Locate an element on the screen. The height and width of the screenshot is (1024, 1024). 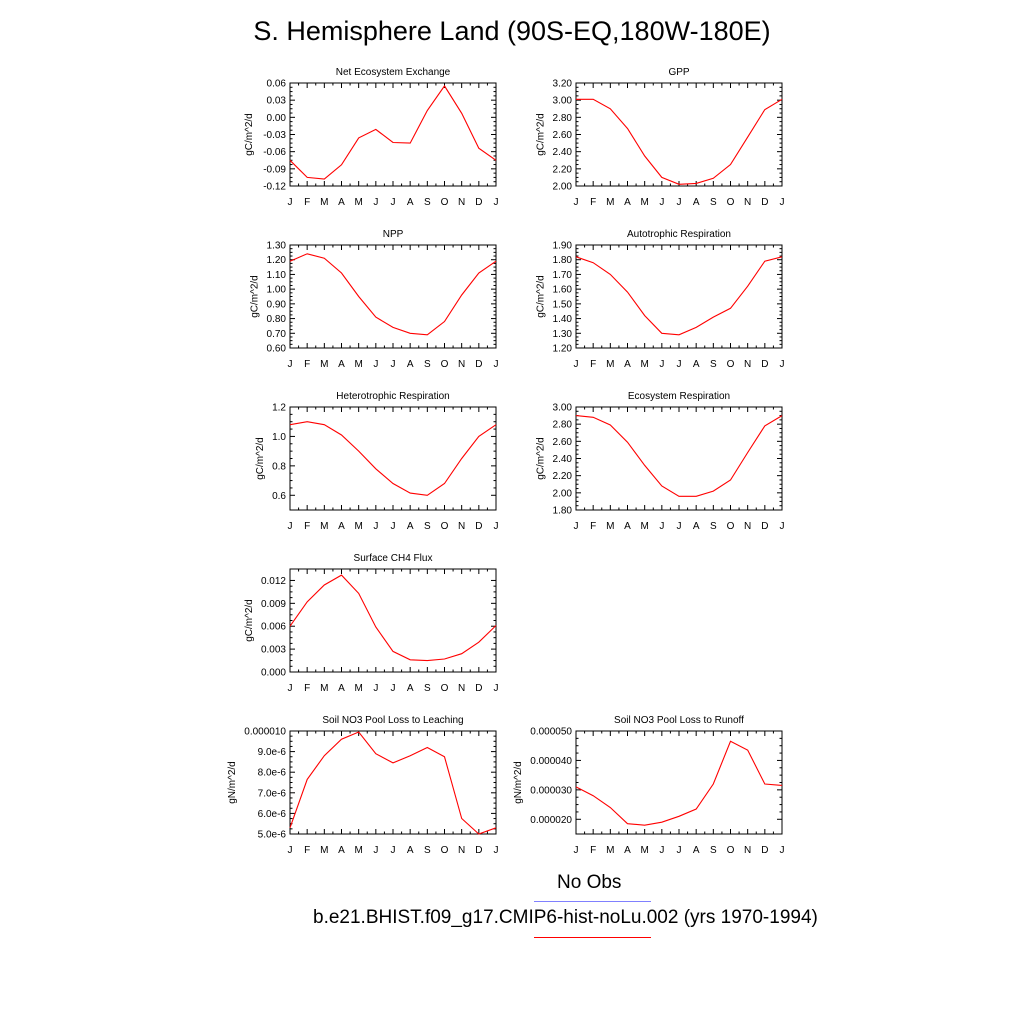
y-axis-label: gN/m^2/d is located at coordinates (232, 782).